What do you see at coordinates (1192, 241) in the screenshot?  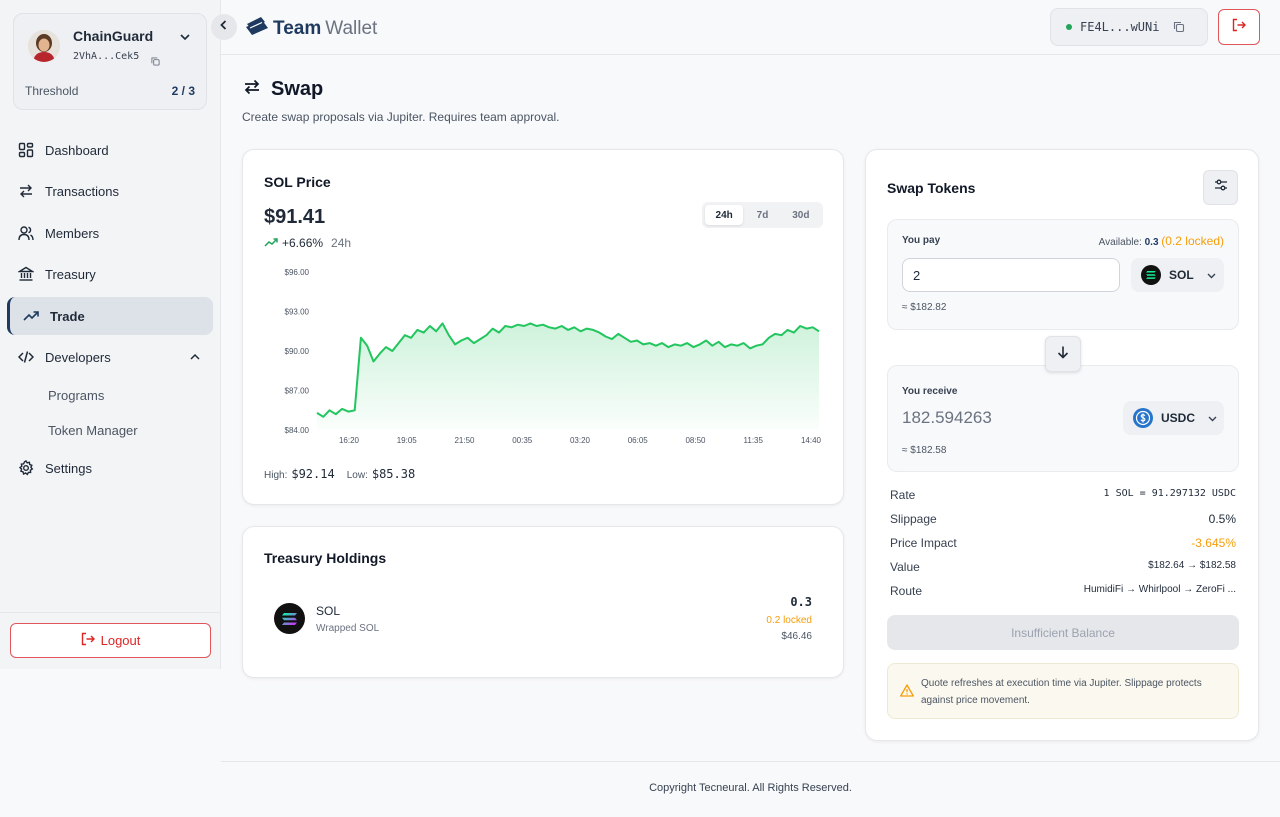 I see `available-locked: (0.2 locked)` at bounding box center [1192, 241].